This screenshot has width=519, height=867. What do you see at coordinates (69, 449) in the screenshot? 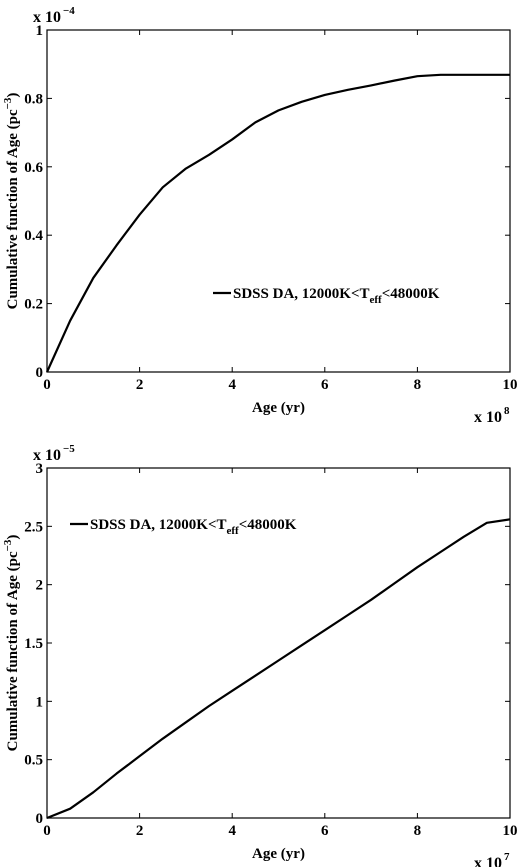
I see `y-multiplier-exponent: −5` at bounding box center [69, 449].